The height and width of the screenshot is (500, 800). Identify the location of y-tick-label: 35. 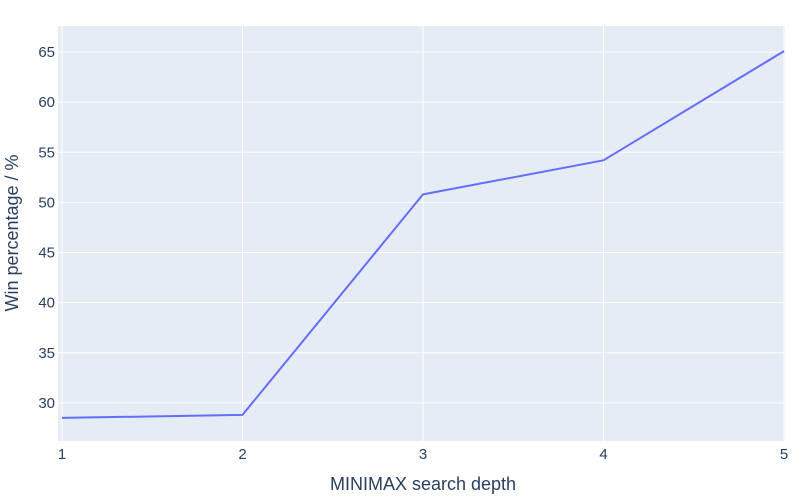
(46, 353).